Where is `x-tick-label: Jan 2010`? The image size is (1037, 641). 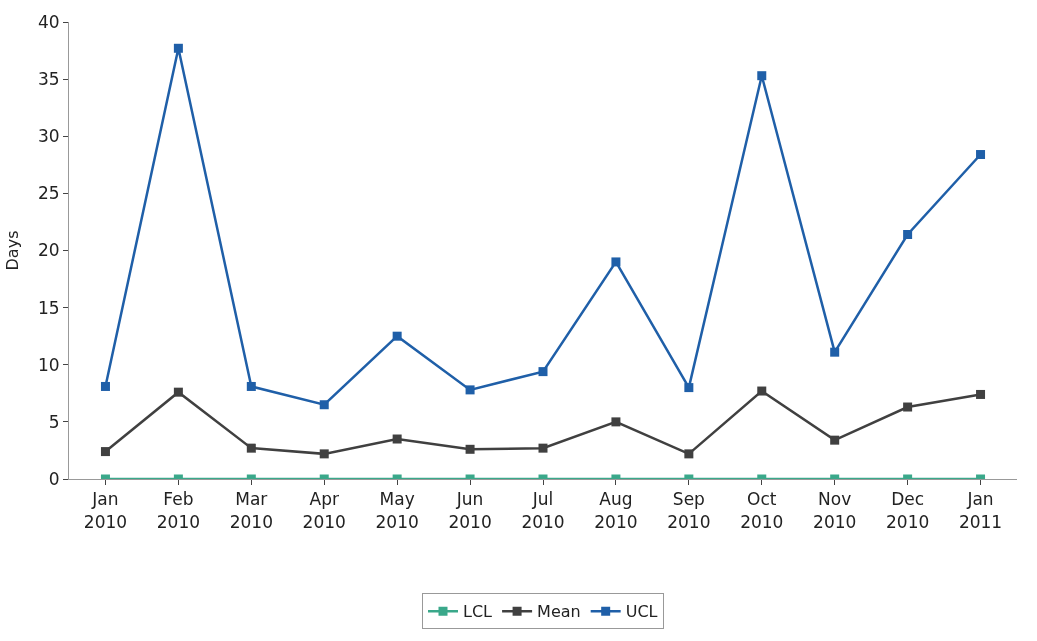
x-tick-label: Jan 2010 is located at coordinates (105, 510).